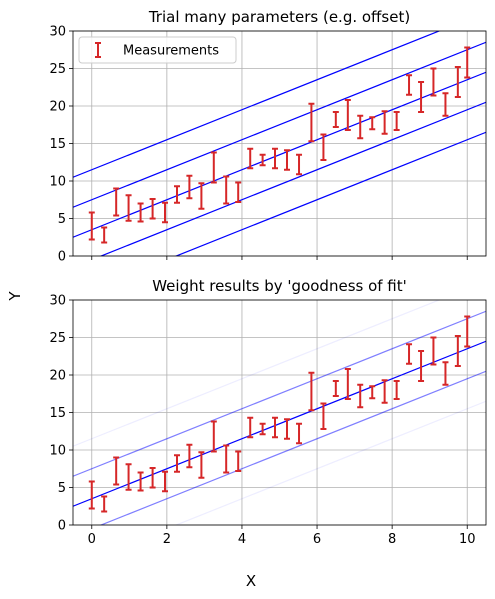 This screenshot has height=599, width=495. What do you see at coordinates (467, 539) in the screenshot?
I see `x-tick-label: 10` at bounding box center [467, 539].